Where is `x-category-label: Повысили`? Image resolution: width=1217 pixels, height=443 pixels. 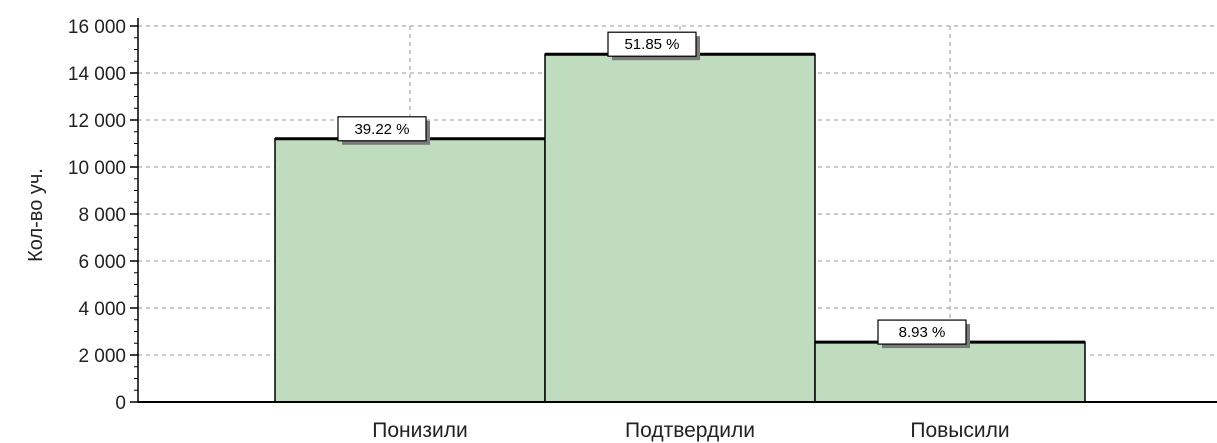 x-category-label: Повысили is located at coordinates (959, 430).